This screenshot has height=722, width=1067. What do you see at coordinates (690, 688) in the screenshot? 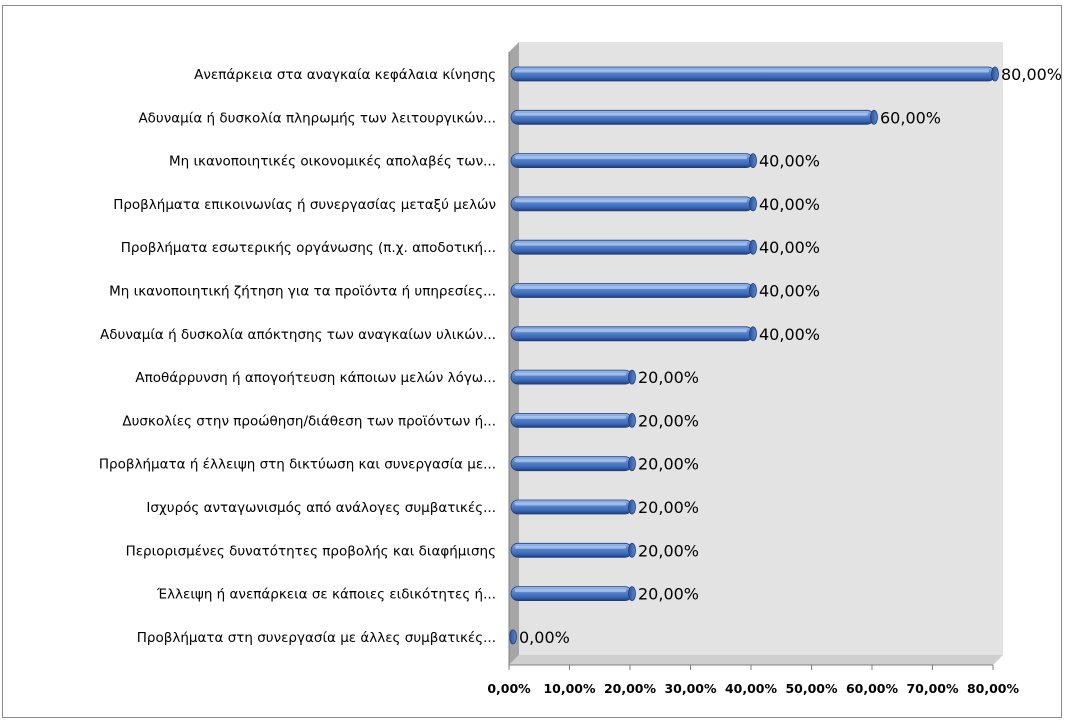
I see `x-tick-label: 30,00%` at bounding box center [690, 688].